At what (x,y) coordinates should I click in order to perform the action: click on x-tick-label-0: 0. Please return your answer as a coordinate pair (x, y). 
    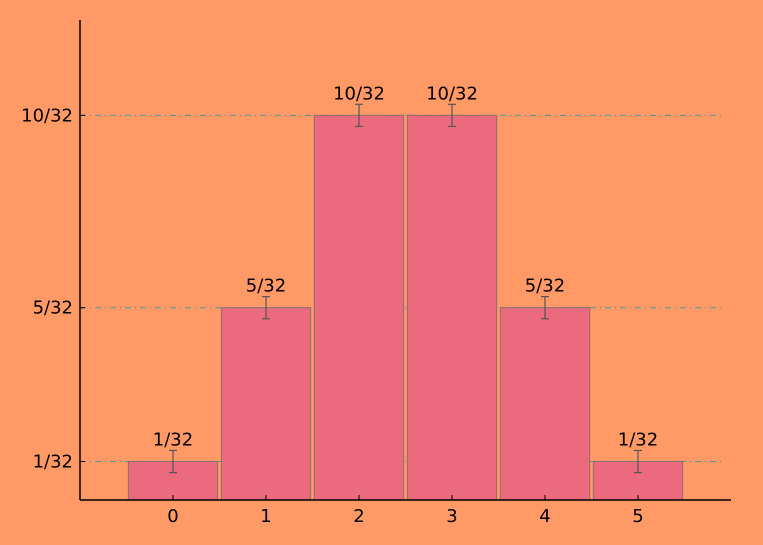
    Looking at the image, I should click on (172, 516).